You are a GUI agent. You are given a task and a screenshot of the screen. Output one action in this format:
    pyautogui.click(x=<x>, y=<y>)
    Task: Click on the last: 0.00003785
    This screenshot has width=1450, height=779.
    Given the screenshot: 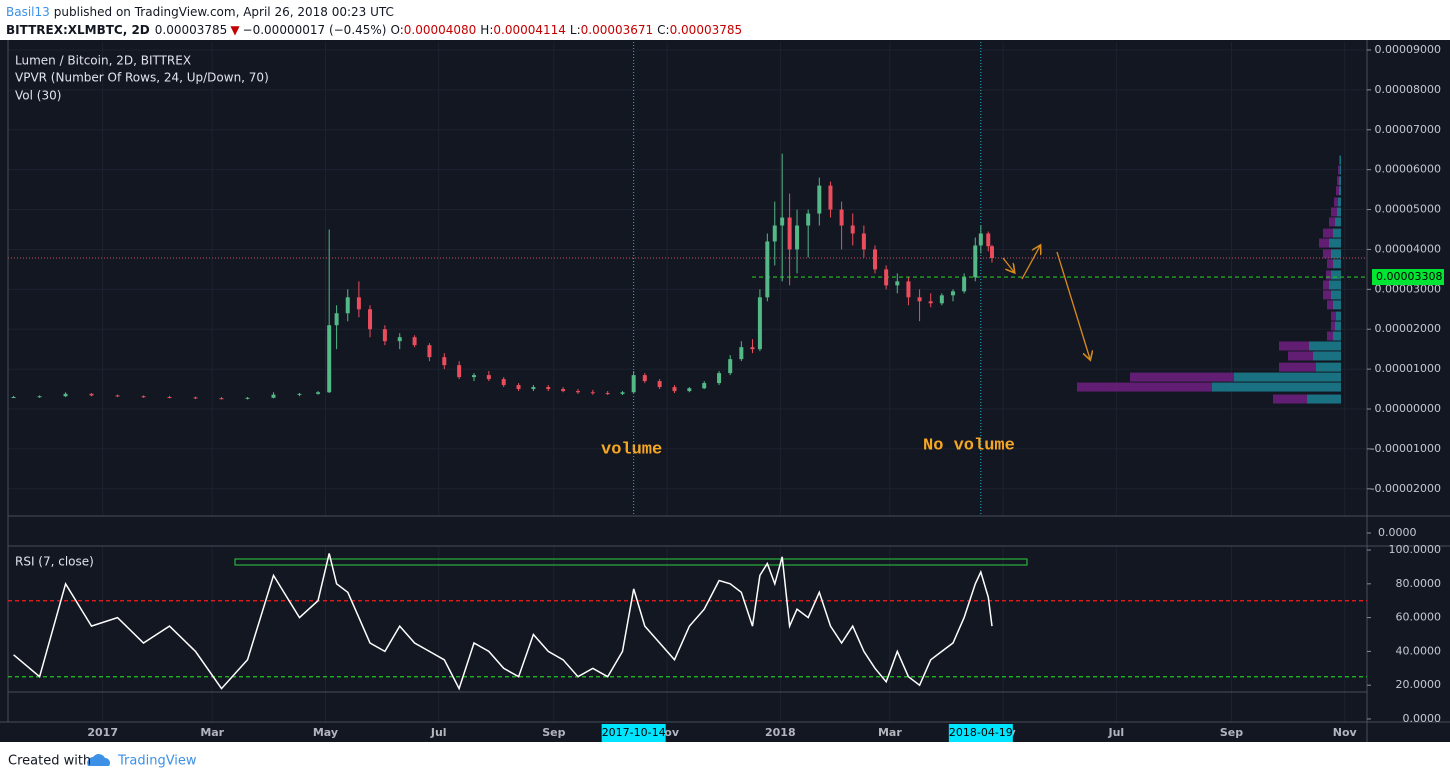 What is the action you would take?
    pyautogui.click(x=191, y=30)
    